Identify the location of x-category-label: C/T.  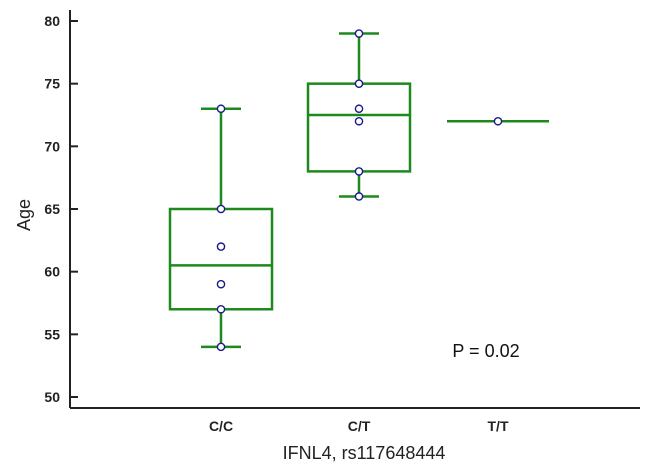
(359, 426).